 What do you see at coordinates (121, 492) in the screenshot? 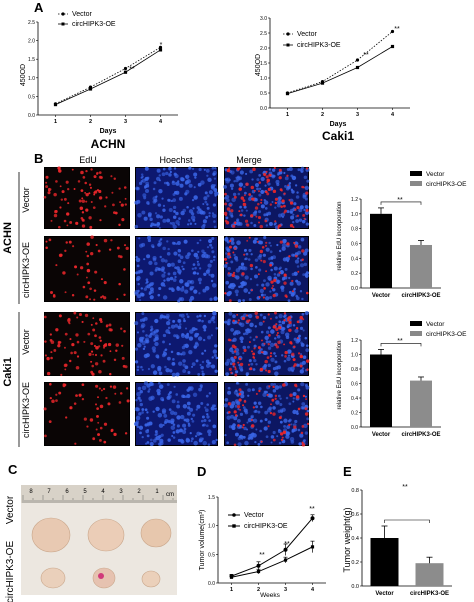
I see `ruler-number: 3` at bounding box center [121, 492].